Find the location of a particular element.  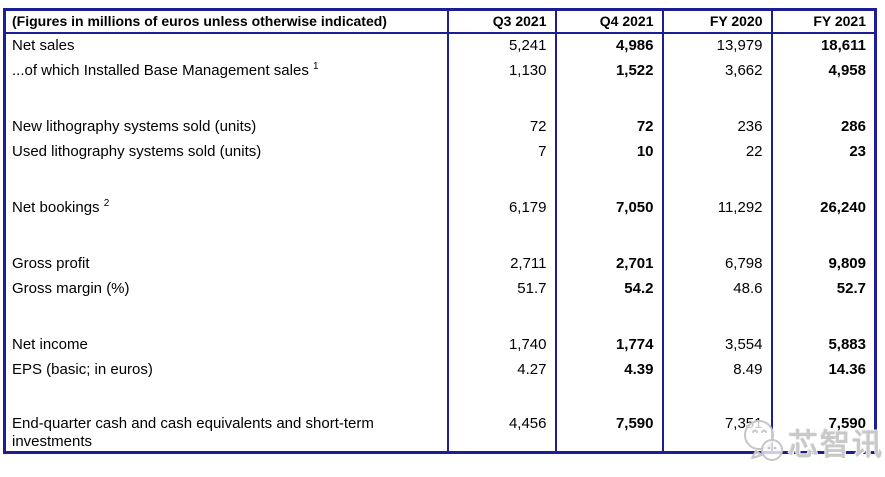

value-cell: 13,979 is located at coordinates (716, 45).